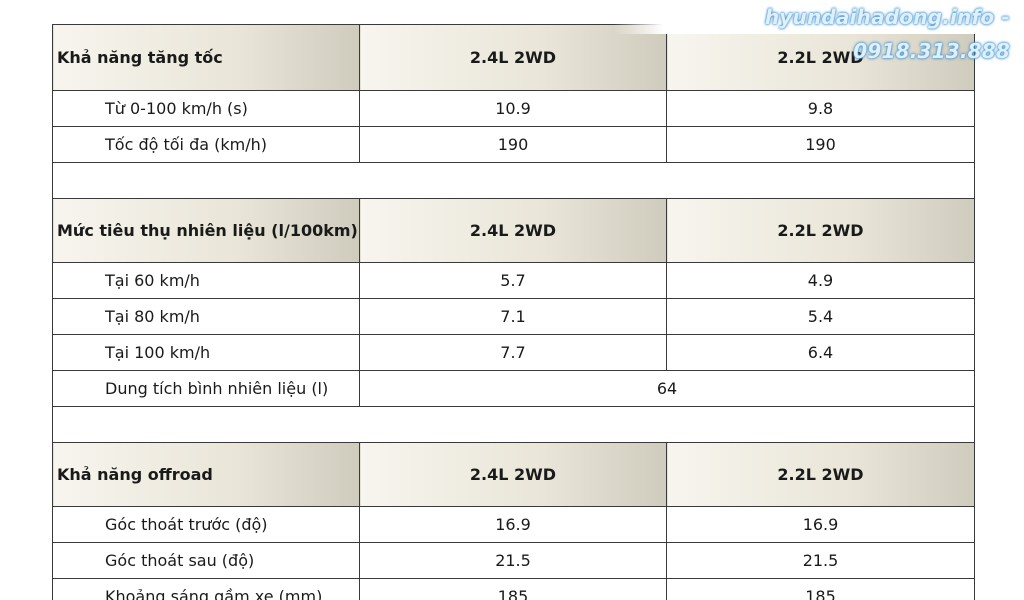 This screenshot has width=1024, height=600. Describe the element at coordinates (206, 524) in the screenshot. I see `row-label: Góc thoát trước (độ)` at that location.